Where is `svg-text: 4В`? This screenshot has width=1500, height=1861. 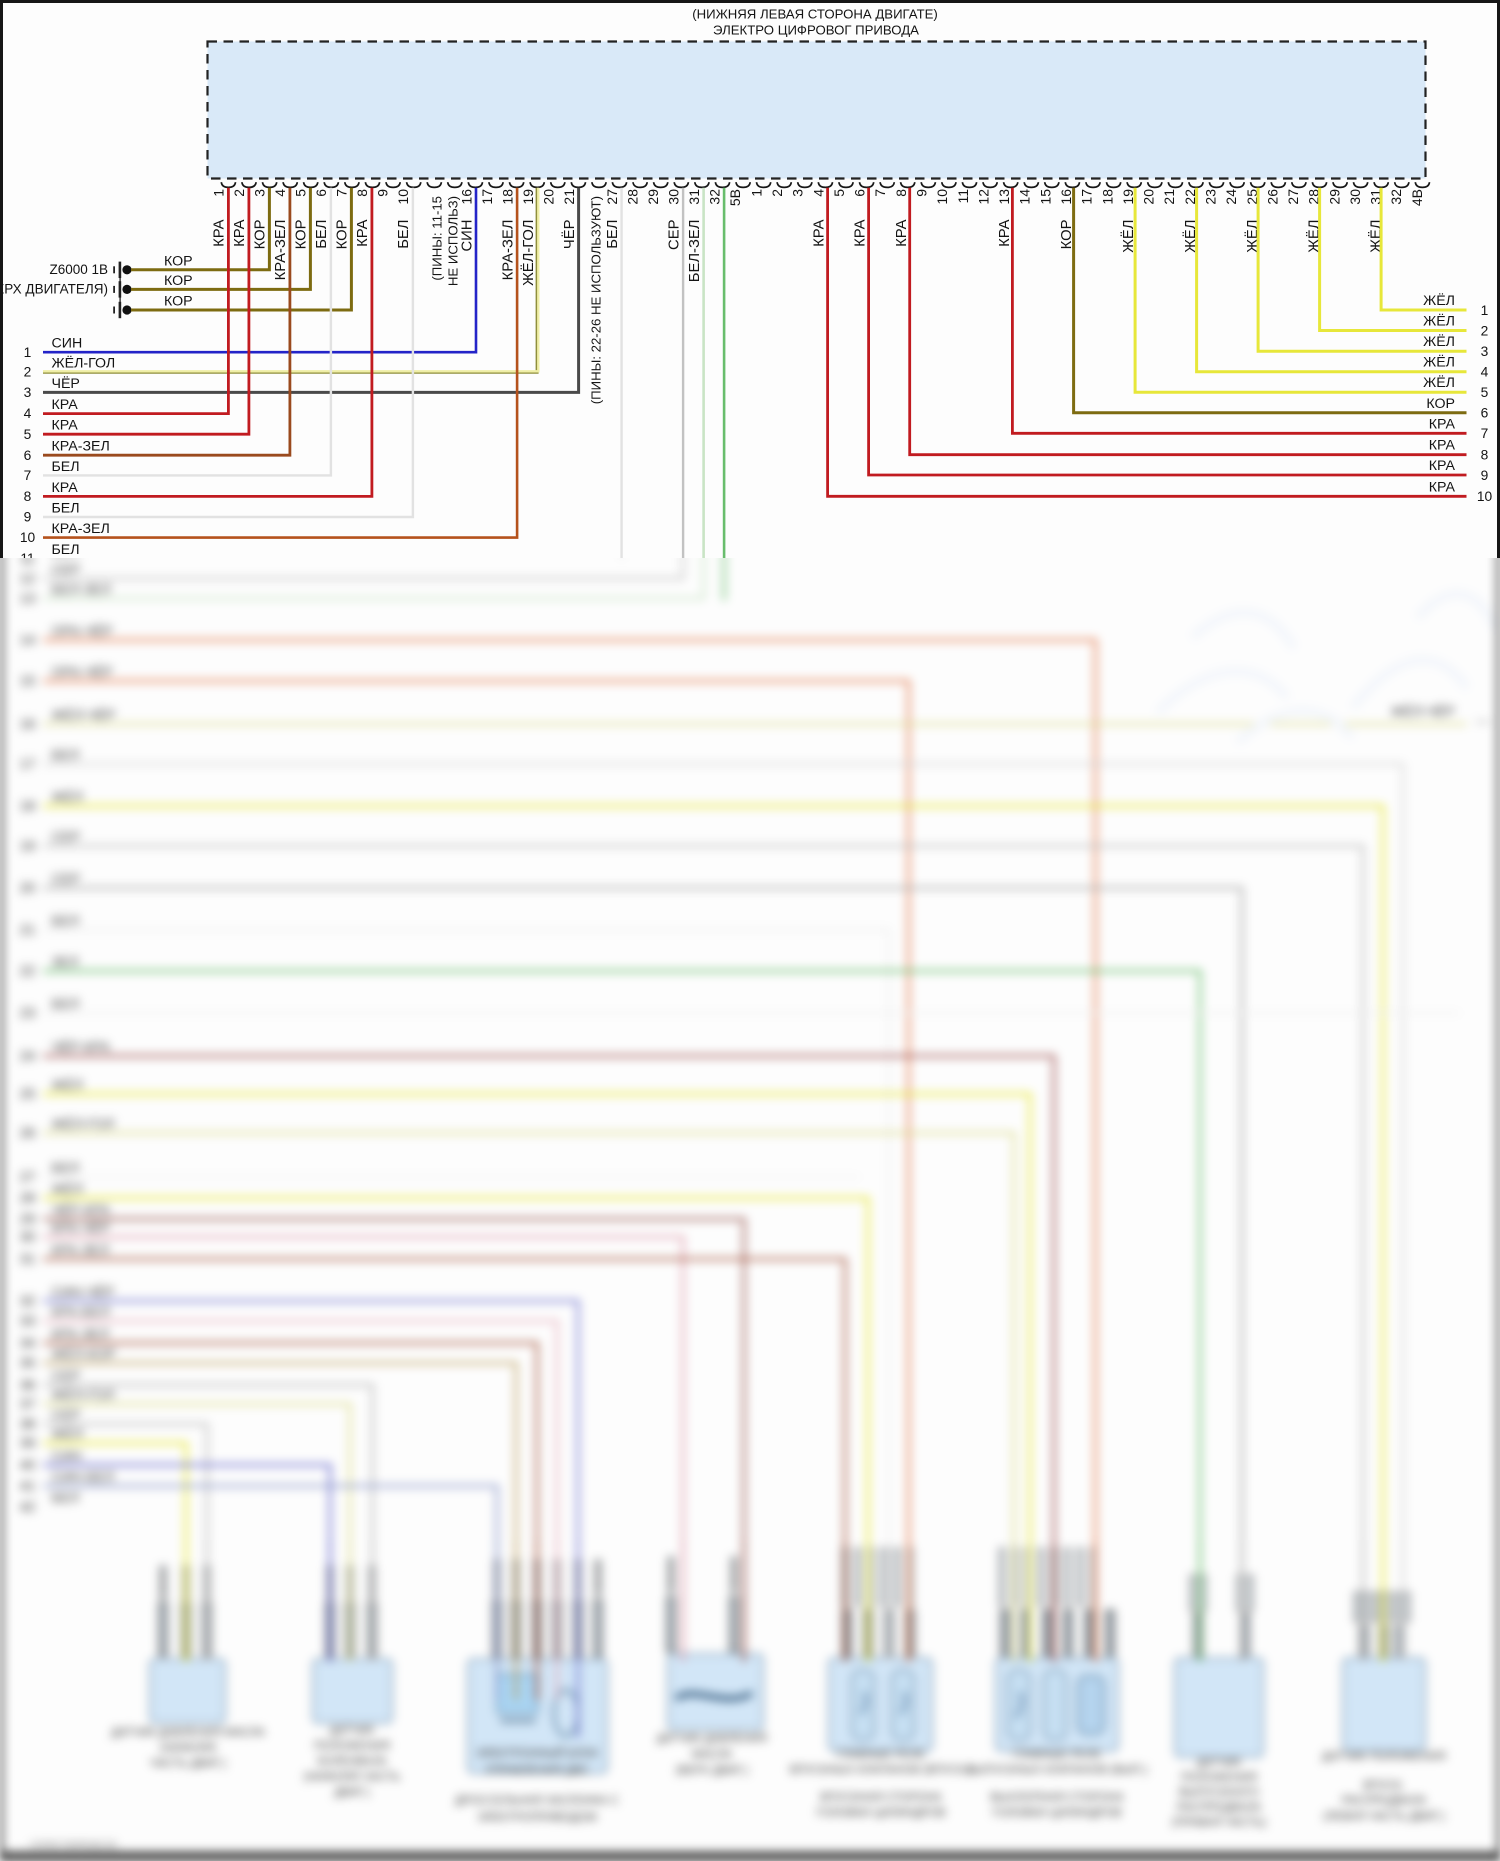 svg-text: 4В is located at coordinates (1417, 197).